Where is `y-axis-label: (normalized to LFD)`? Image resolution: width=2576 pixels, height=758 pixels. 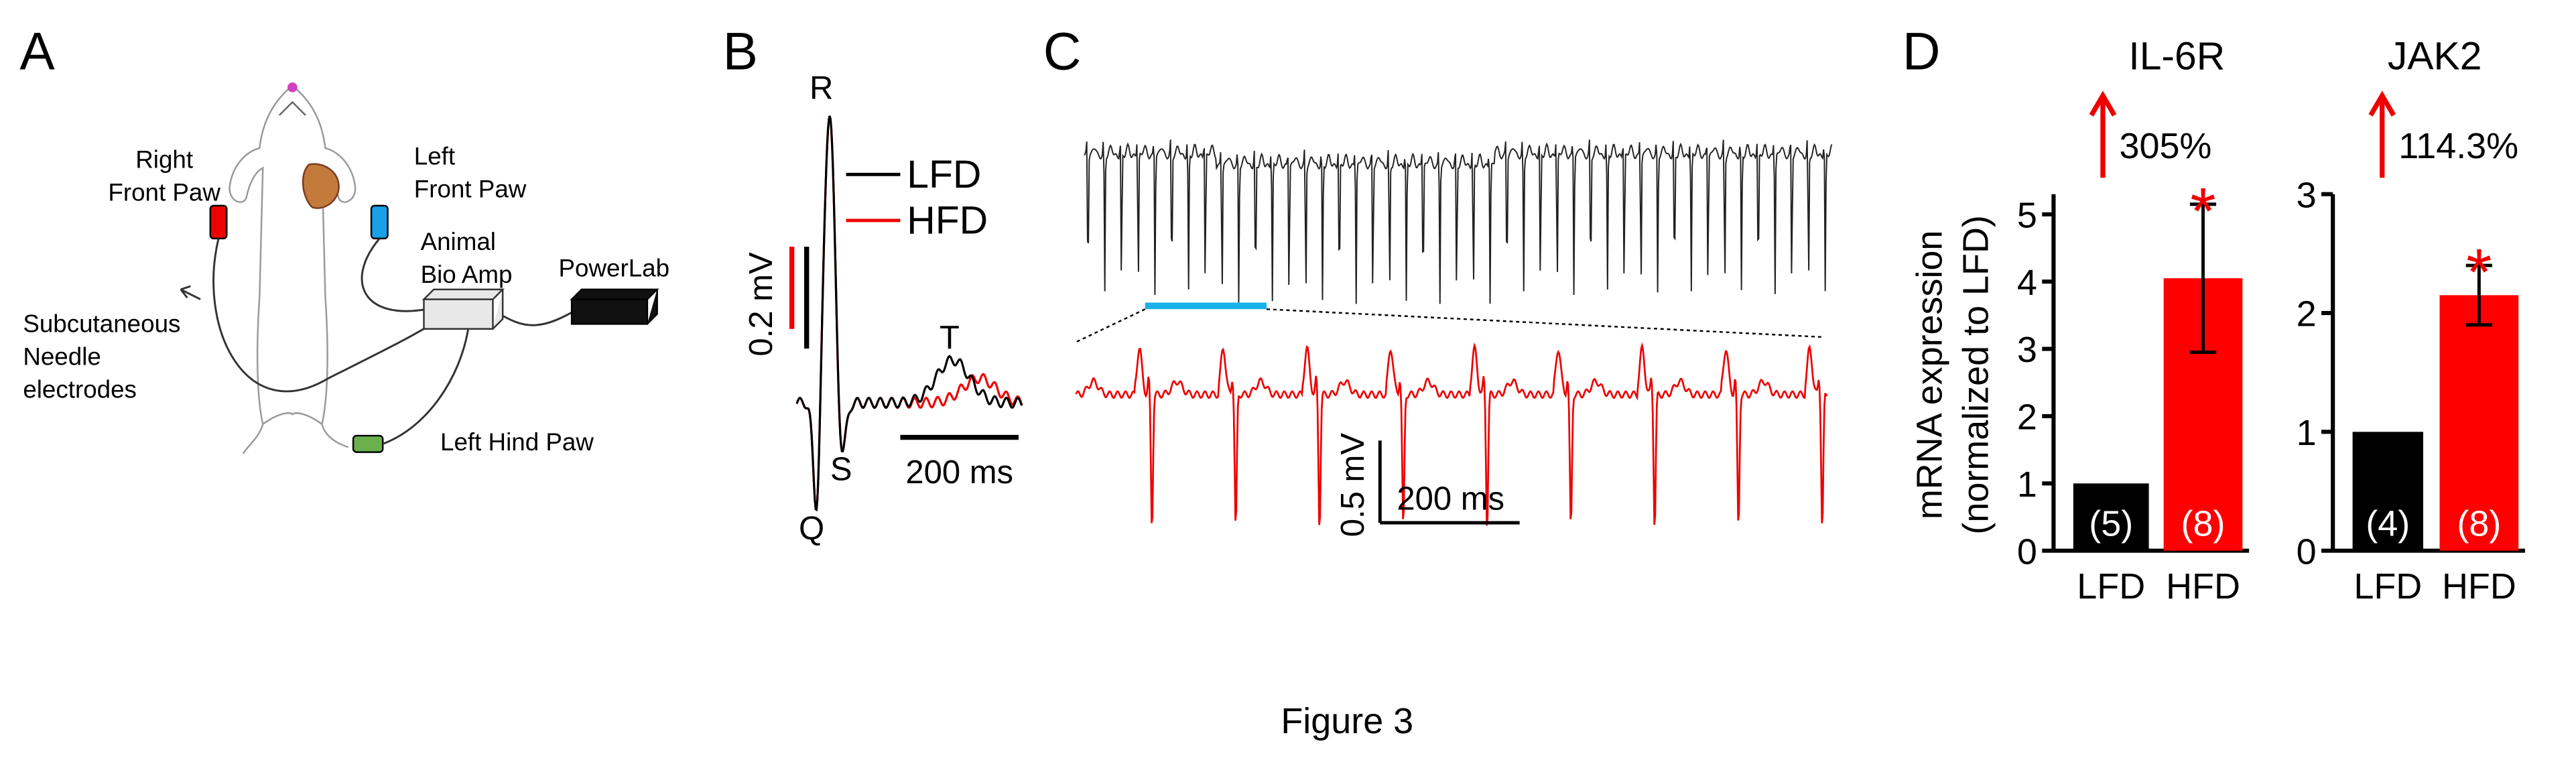 y-axis-label: (normalized to LFD) is located at coordinates (1975, 375).